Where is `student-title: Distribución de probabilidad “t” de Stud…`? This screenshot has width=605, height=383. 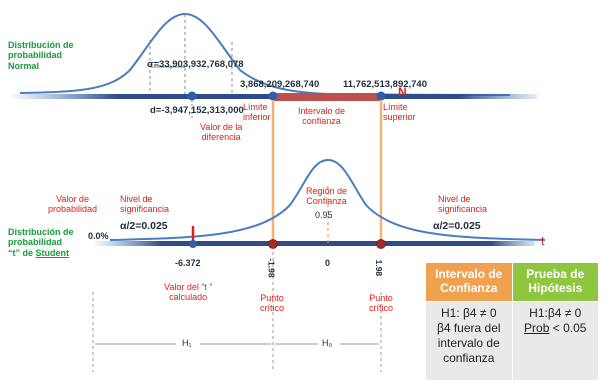 student-title: Distribución de probabilidad “t” de Stud… is located at coordinates (41, 242).